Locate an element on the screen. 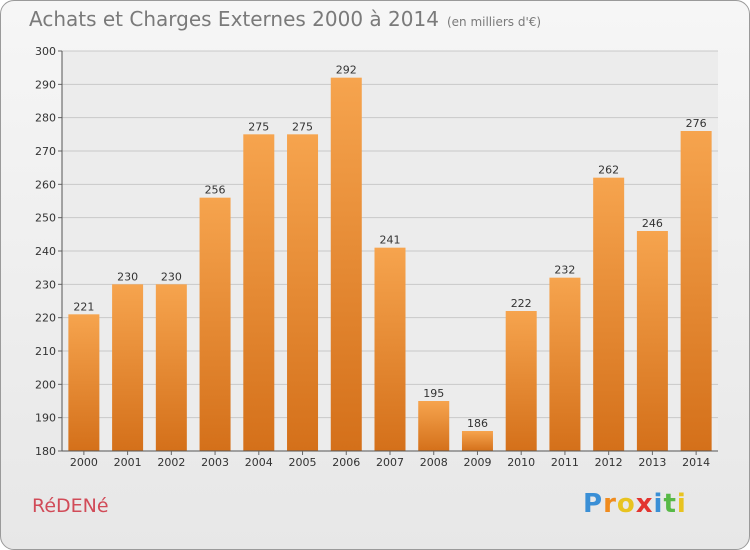 This screenshot has width=750, height=550. bar-2008 is located at coordinates (434, 426).